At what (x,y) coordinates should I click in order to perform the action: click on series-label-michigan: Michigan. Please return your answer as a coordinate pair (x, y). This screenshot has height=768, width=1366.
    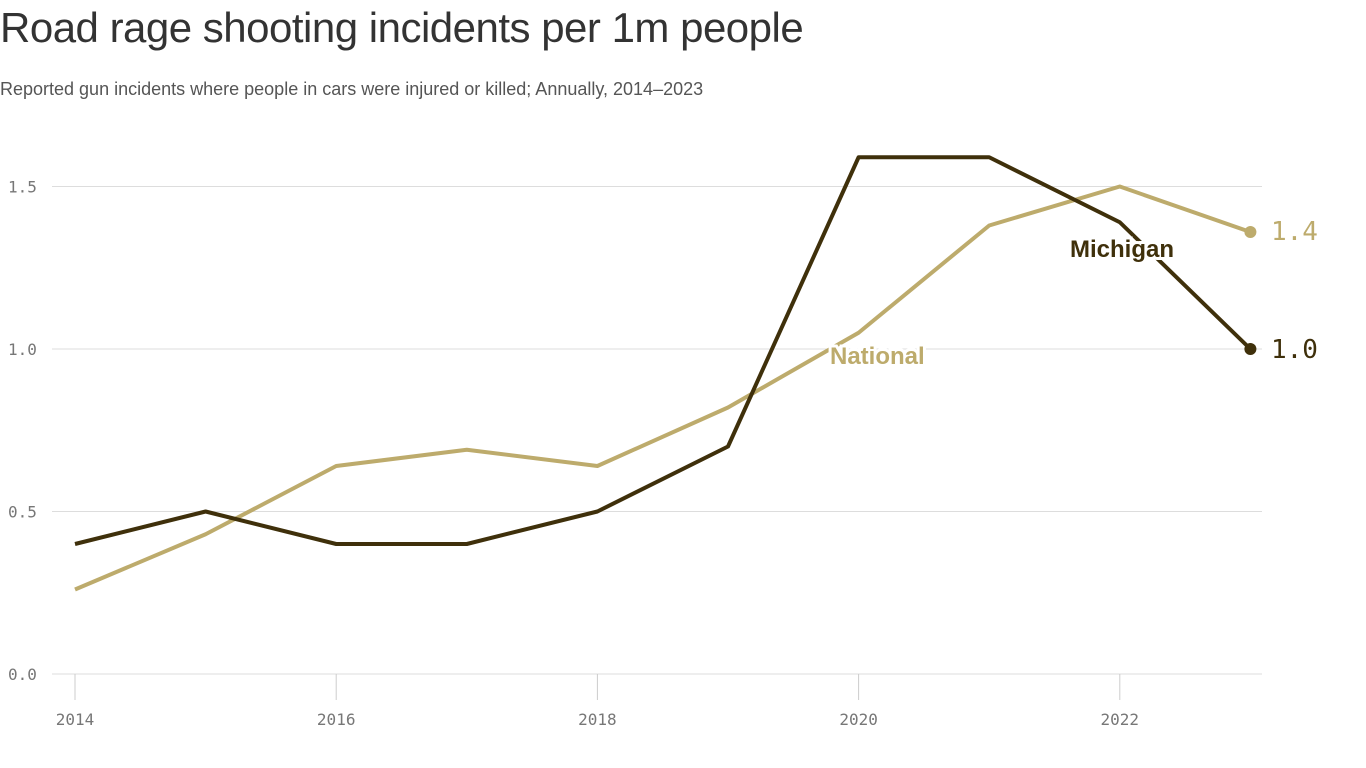
    Looking at the image, I should click on (1122, 249).